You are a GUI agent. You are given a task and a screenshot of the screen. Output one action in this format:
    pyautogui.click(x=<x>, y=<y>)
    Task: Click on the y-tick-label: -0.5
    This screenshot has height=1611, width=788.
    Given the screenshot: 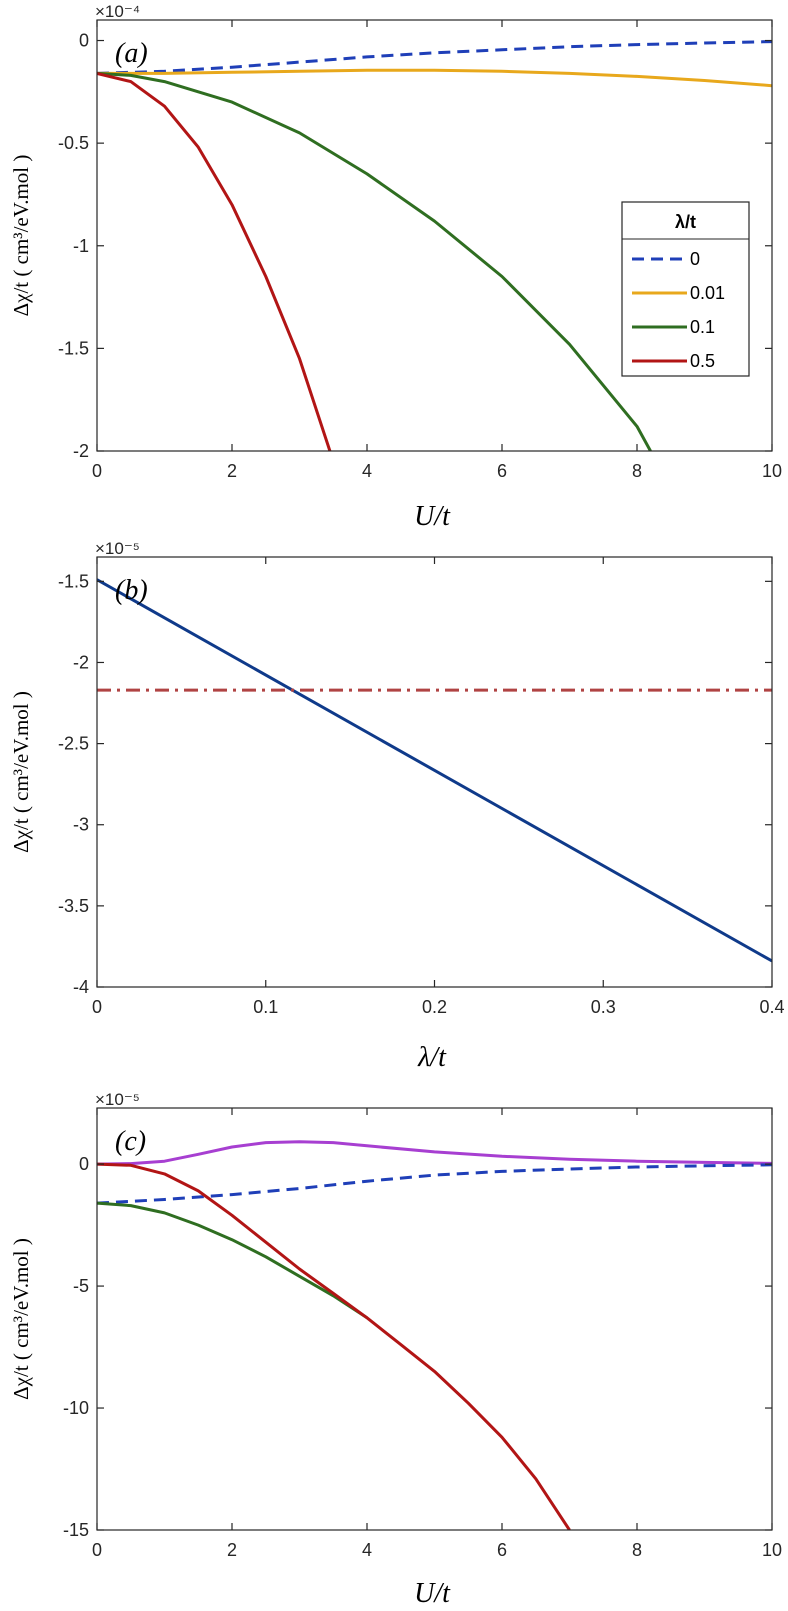 What is the action you would take?
    pyautogui.click(x=73, y=143)
    